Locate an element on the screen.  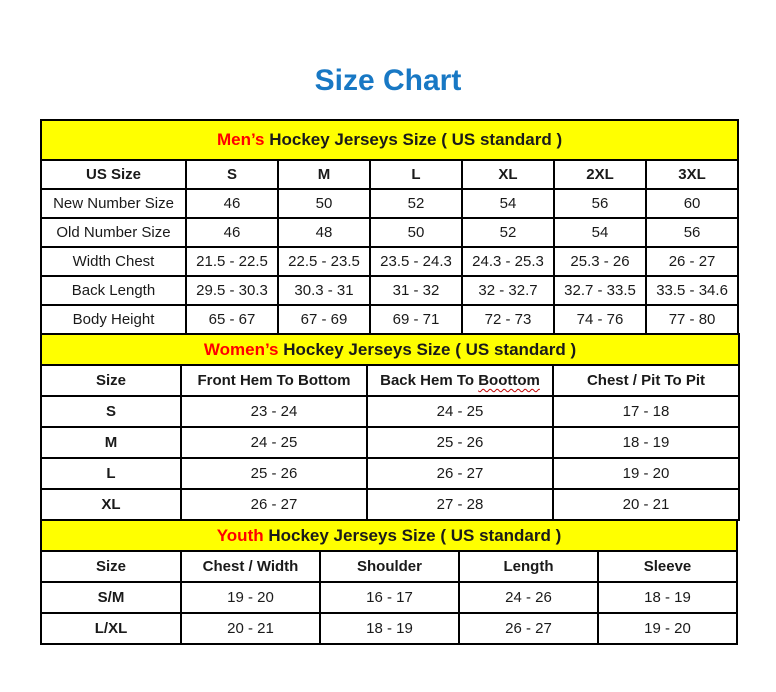
table-cell: 48 is located at coordinates (324, 232).